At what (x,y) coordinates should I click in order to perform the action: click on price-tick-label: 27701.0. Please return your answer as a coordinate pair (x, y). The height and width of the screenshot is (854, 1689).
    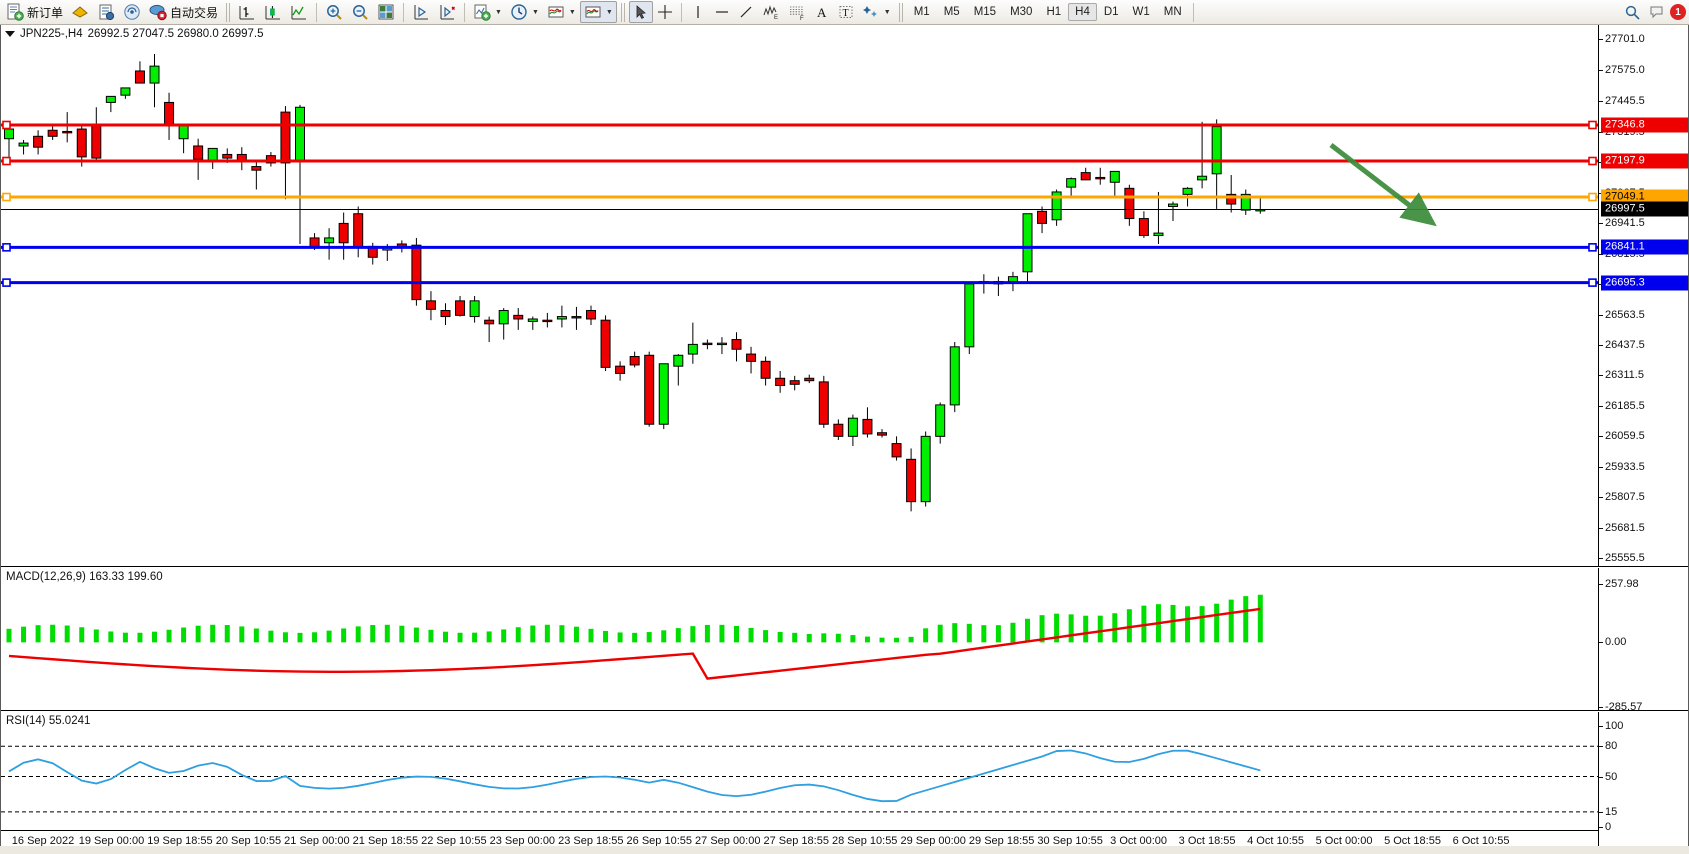
    Looking at the image, I should click on (1625, 39).